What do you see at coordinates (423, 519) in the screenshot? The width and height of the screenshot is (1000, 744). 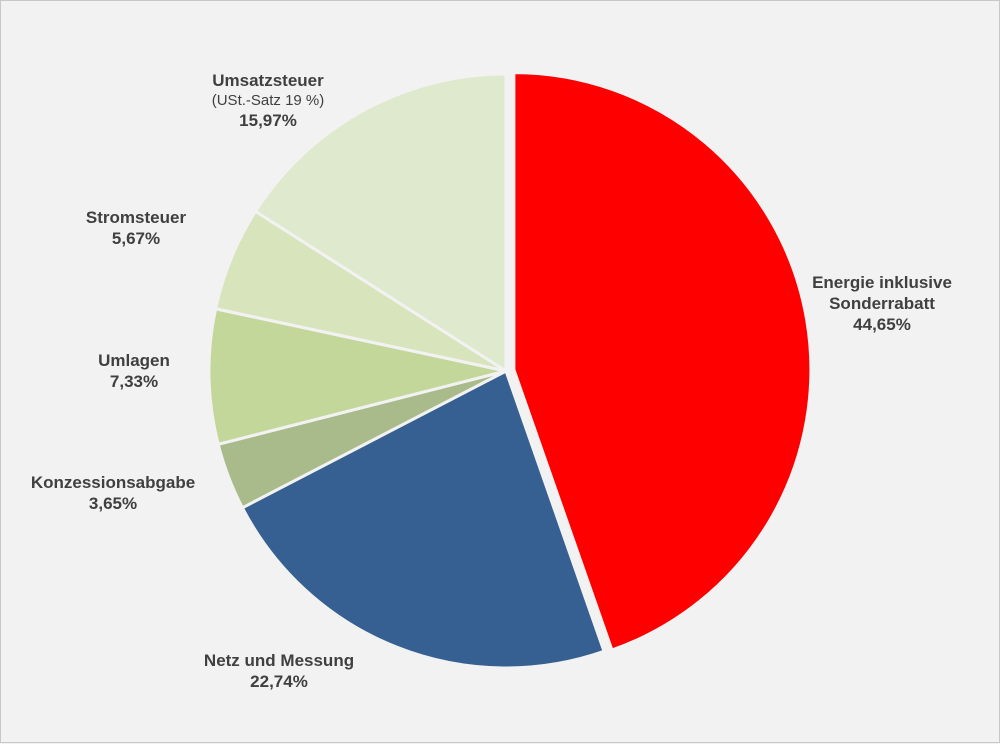 I see `pie-slice-netz-und-messung` at bounding box center [423, 519].